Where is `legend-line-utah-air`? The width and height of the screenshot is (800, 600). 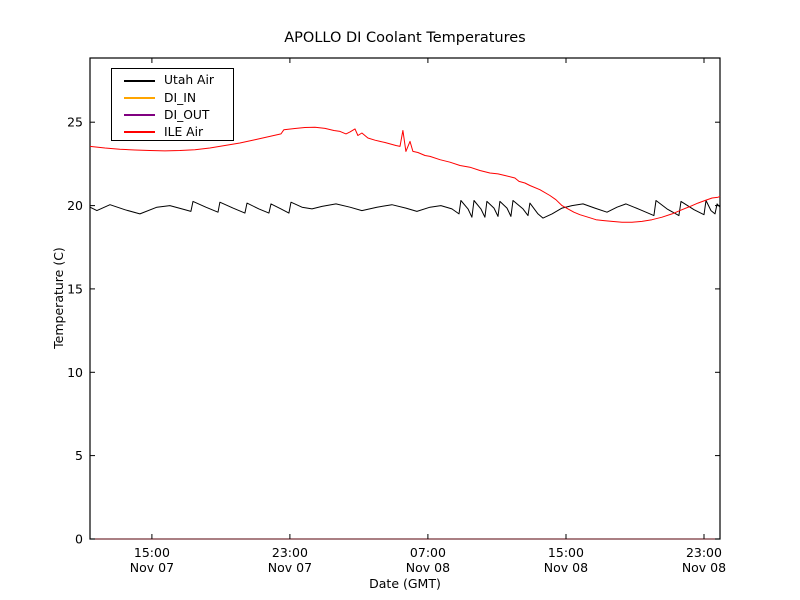 legend-line-utah-air is located at coordinates (139, 80).